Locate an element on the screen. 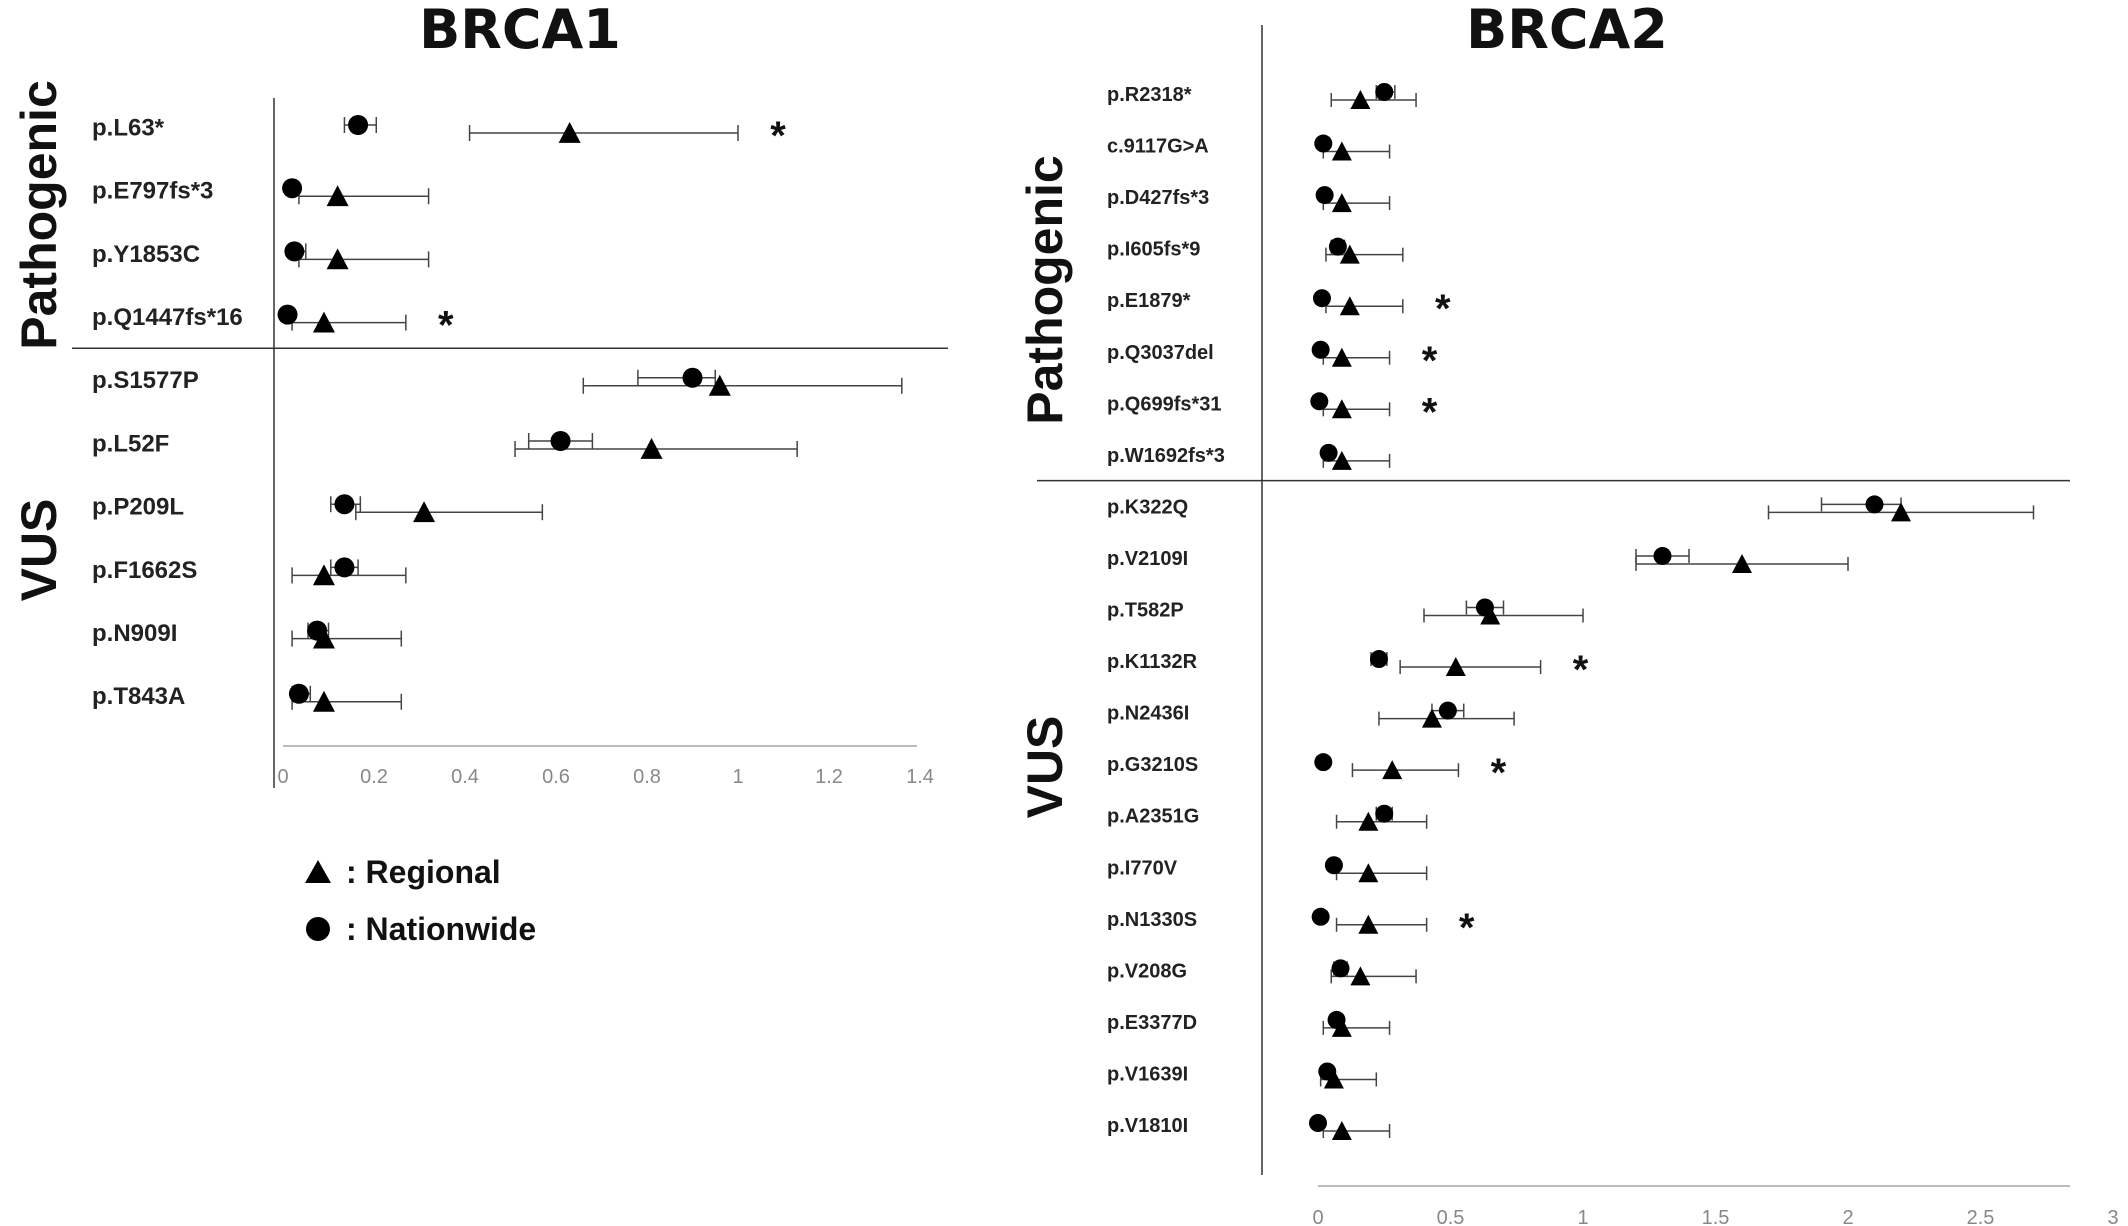  variant-label: p.N1330S is located at coordinates (1152, 920).